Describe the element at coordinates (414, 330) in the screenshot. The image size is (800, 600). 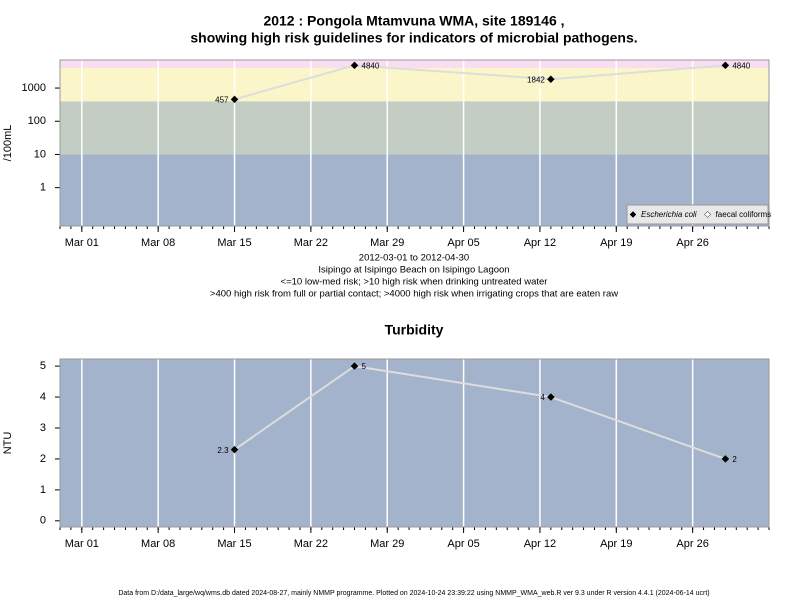
I see `chart-title: Turbidity` at that location.